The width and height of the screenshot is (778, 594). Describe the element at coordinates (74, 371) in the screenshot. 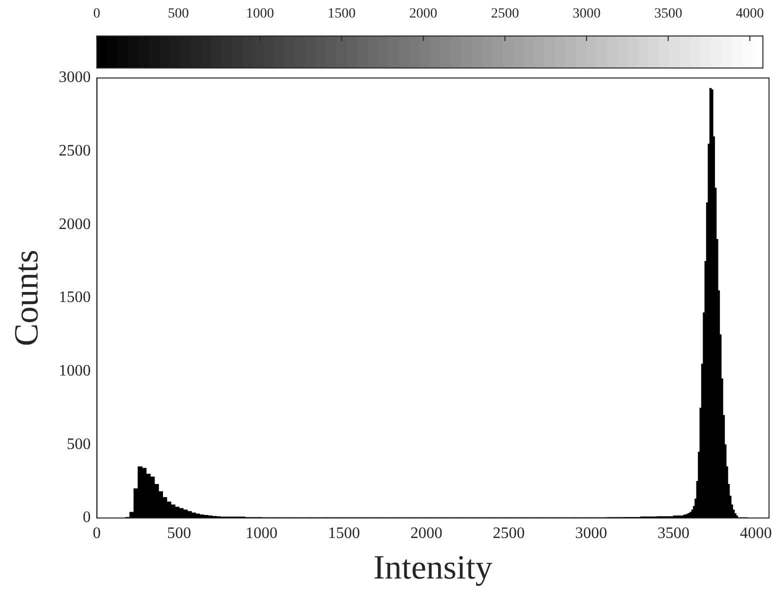

I see `y-tick-label: 1000` at that location.